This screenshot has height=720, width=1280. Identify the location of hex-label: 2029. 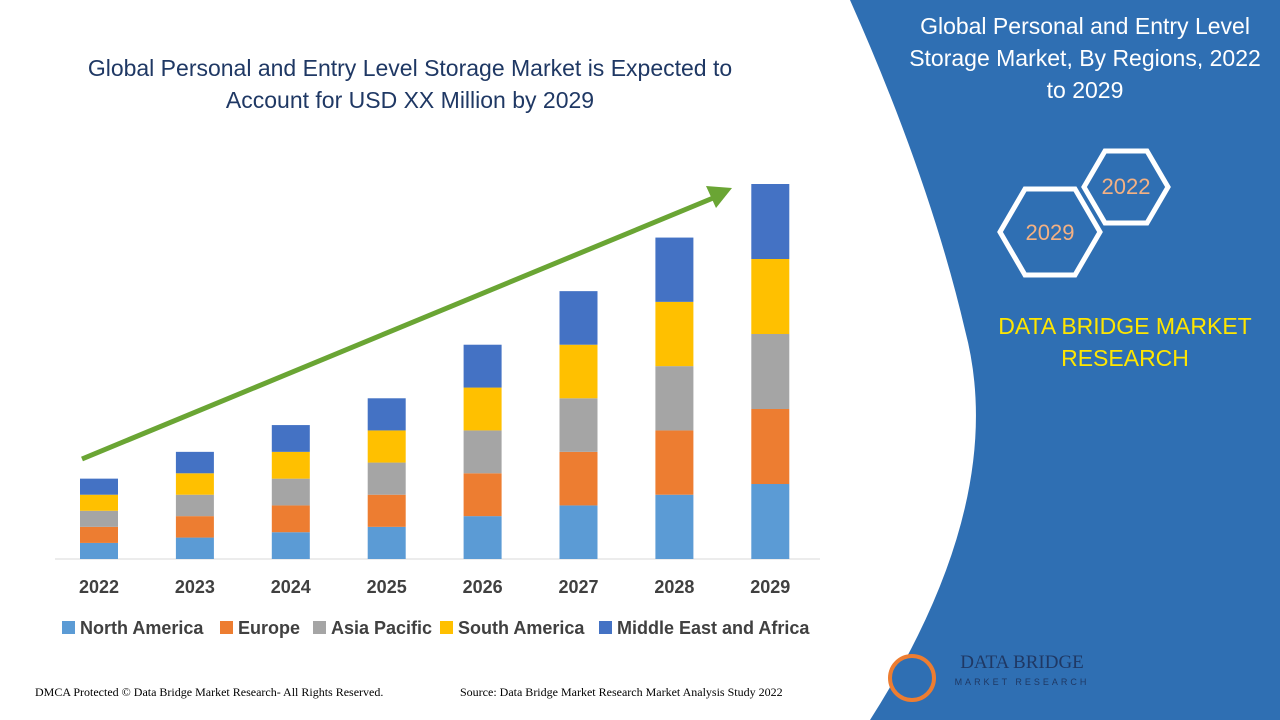
(1050, 232).